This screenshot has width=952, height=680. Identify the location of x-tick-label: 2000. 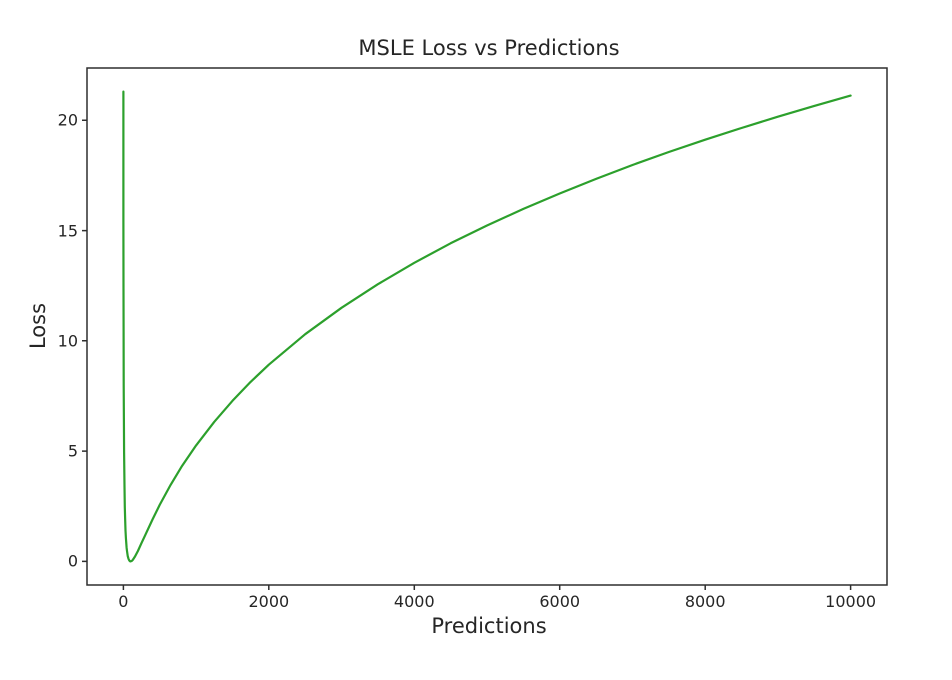
(269, 601).